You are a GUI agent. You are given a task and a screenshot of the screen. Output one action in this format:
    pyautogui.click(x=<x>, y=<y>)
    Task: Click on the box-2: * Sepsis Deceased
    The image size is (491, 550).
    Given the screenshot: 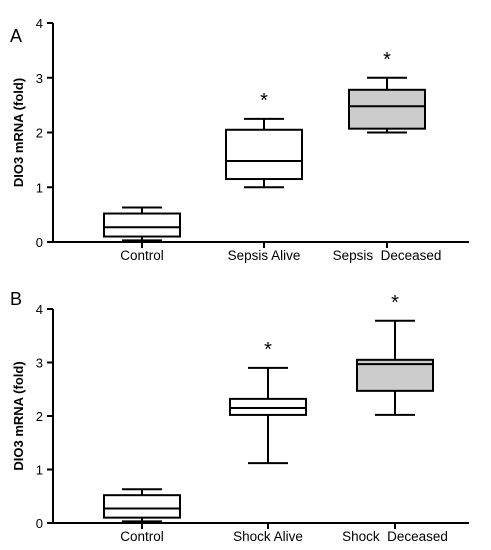 What is the action you would take?
    pyautogui.click(x=387, y=156)
    